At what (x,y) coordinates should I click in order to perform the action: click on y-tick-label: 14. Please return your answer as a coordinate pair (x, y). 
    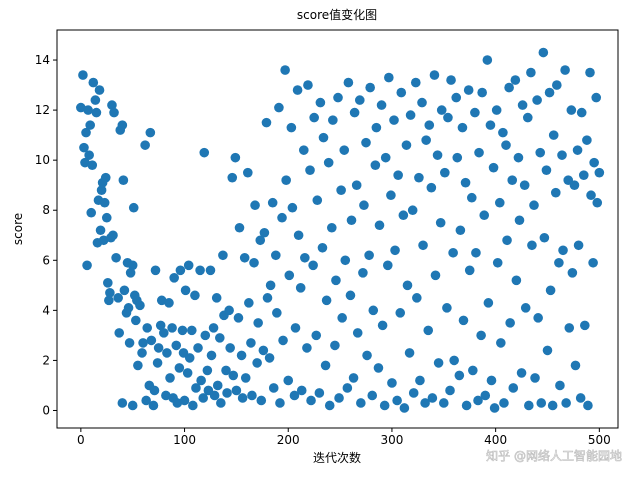
    Looking at the image, I should click on (42, 60).